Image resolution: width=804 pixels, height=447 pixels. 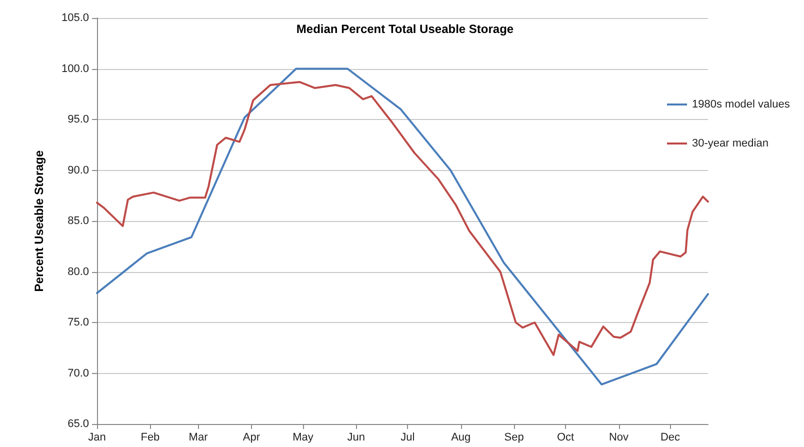 I want to click on x-tick-label: Dec, so click(x=670, y=438).